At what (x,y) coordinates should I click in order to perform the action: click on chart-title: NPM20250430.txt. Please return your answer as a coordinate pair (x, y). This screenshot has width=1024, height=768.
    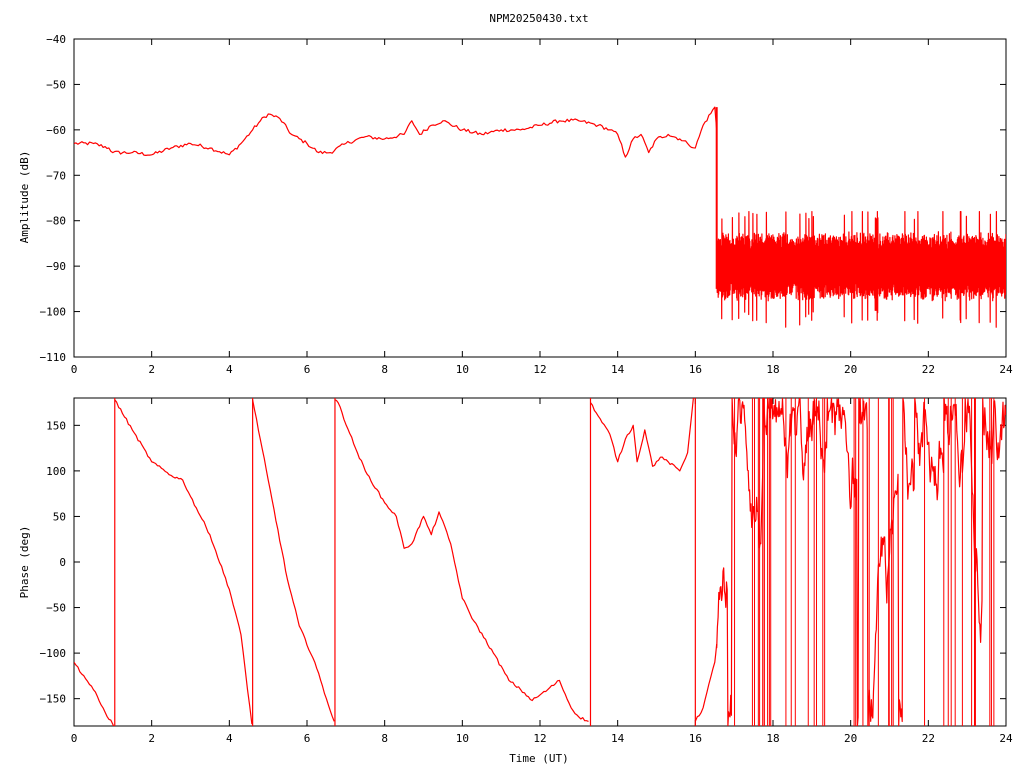
    Looking at the image, I should click on (538, 18).